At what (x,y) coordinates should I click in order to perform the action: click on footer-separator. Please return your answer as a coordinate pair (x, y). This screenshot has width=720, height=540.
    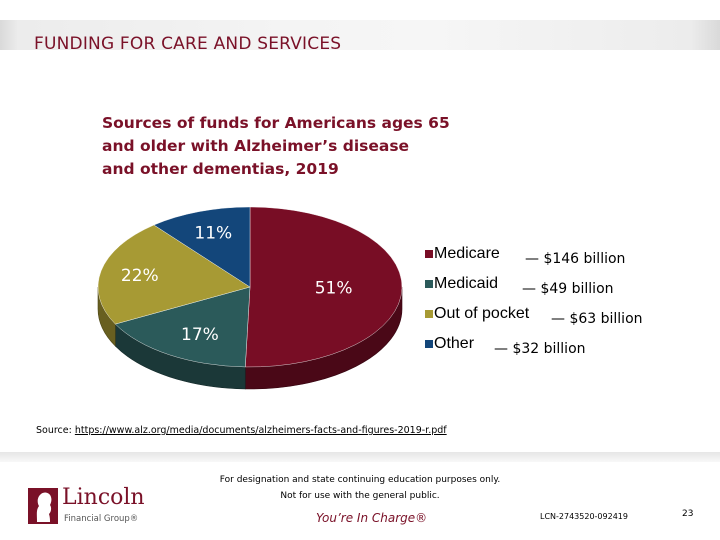
    Looking at the image, I should click on (360, 457).